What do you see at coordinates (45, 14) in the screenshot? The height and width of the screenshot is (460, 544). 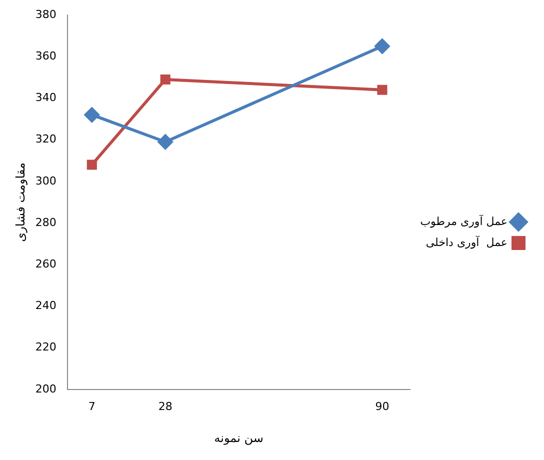 I see `y-tick-label: 380` at bounding box center [45, 14].